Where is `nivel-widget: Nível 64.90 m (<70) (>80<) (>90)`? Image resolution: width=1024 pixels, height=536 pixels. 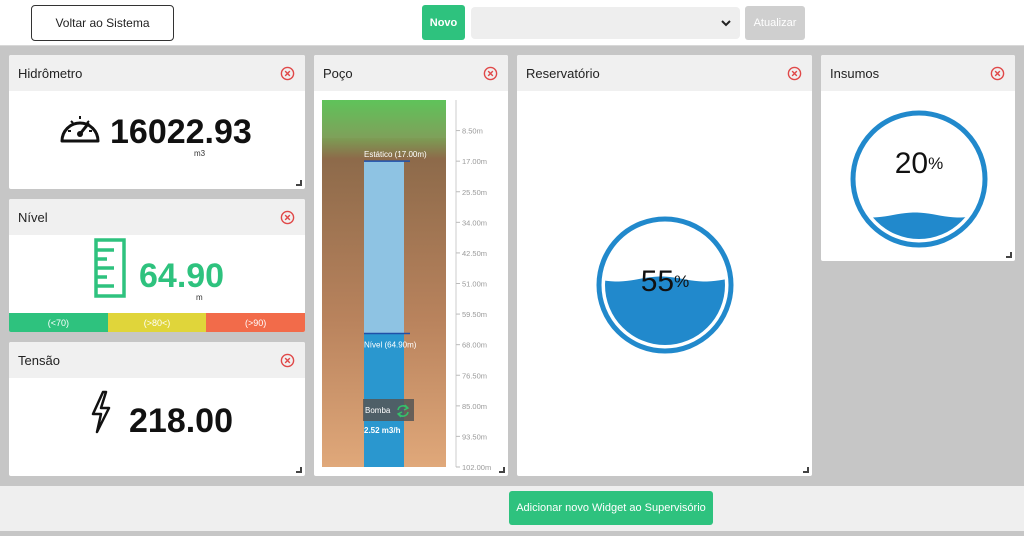 nivel-widget: Nível 64.90 m (<70) (>80<) (>90) is located at coordinates (157, 265).